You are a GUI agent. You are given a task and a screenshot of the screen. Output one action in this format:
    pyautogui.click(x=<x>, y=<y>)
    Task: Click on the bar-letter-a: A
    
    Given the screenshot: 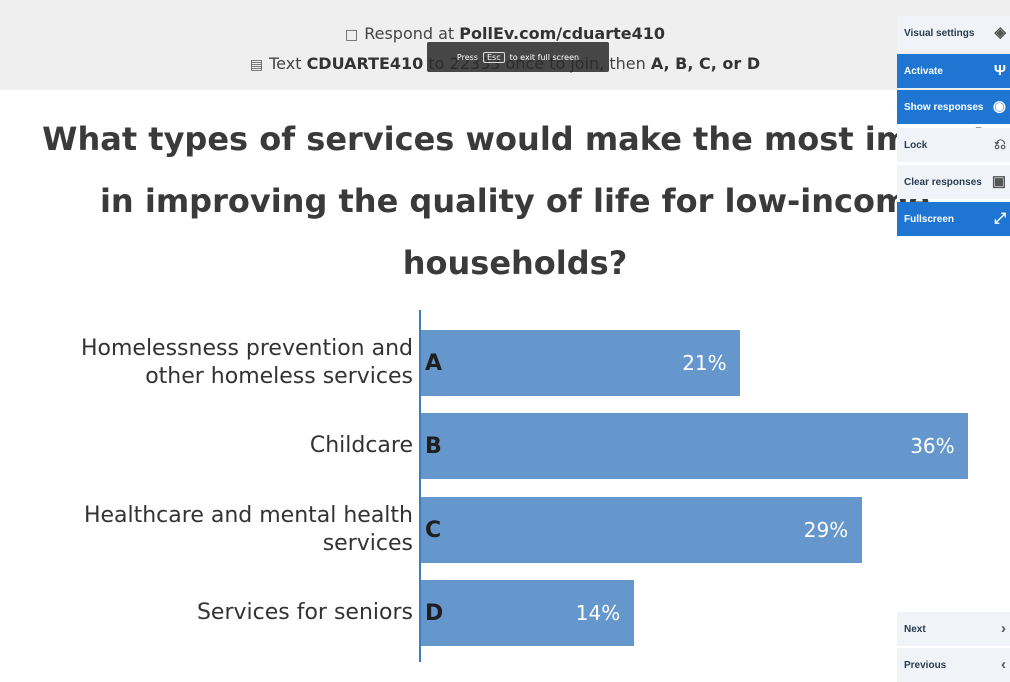 What is the action you would take?
    pyautogui.click(x=434, y=363)
    